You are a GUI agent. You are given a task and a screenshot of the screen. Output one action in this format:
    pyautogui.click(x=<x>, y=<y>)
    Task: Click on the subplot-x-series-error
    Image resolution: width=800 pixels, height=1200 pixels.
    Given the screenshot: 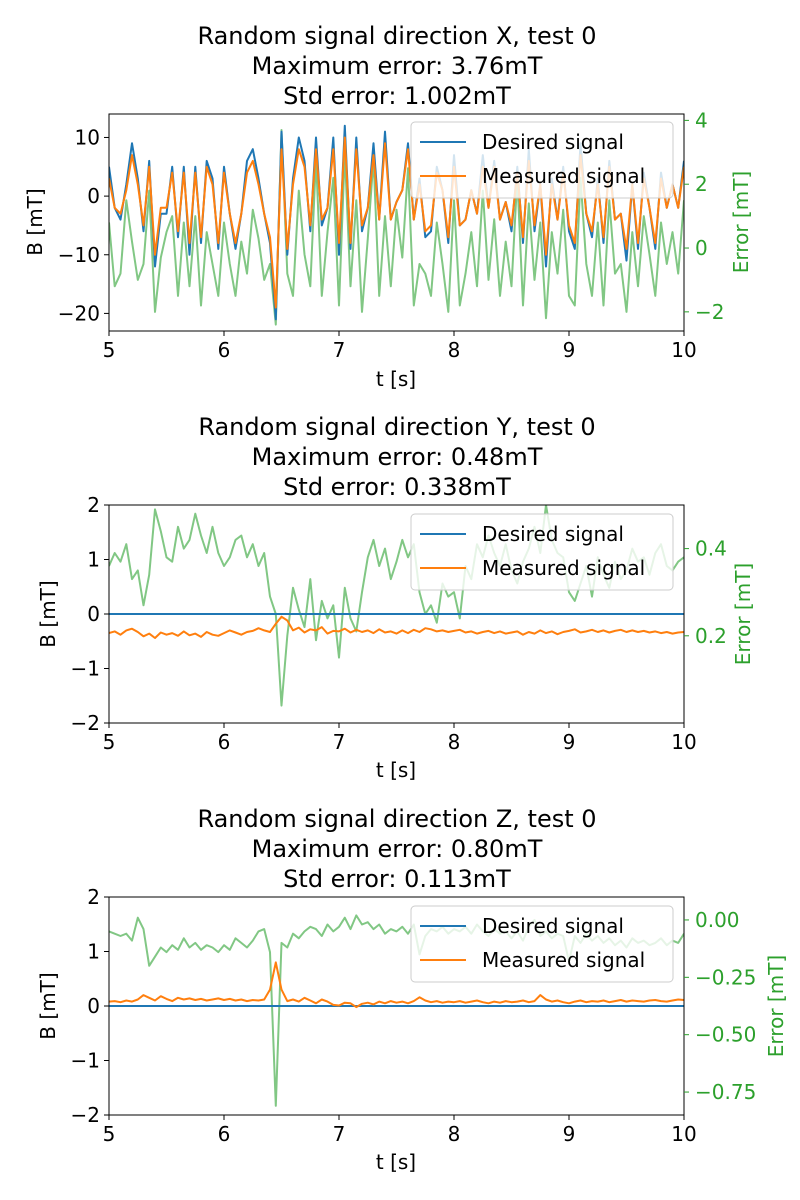 What is the action you would take?
    pyautogui.click(x=396, y=227)
    